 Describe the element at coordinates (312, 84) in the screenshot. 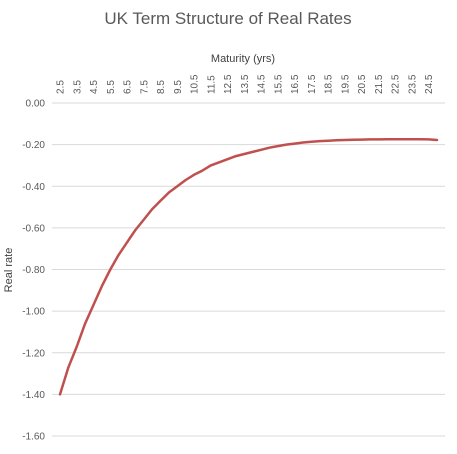

I see `x-tick-label: 17.5` at that location.